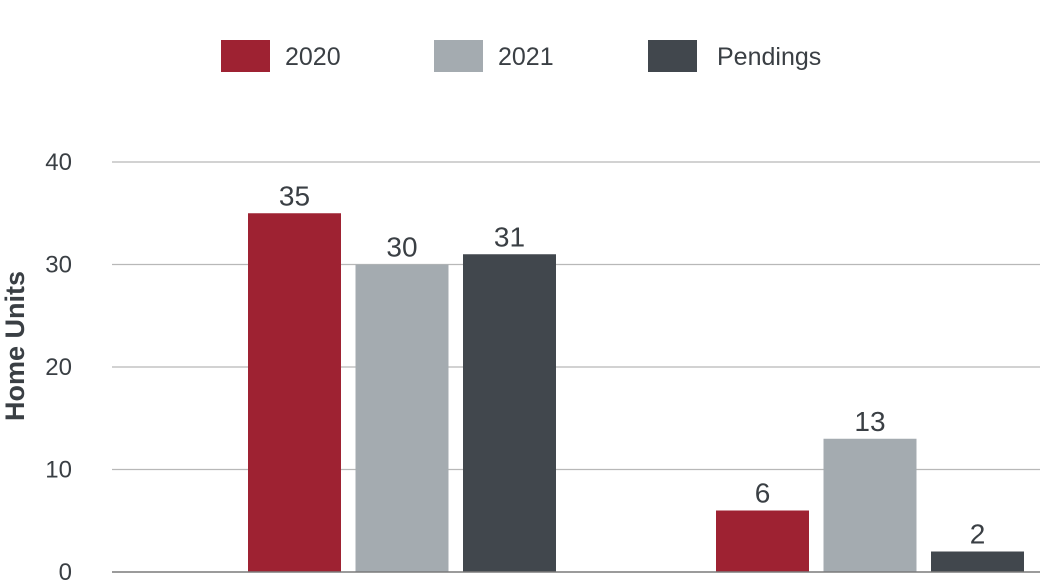 The image size is (1040, 585). What do you see at coordinates (294, 195) in the screenshot?
I see `data-label: 35` at bounding box center [294, 195].